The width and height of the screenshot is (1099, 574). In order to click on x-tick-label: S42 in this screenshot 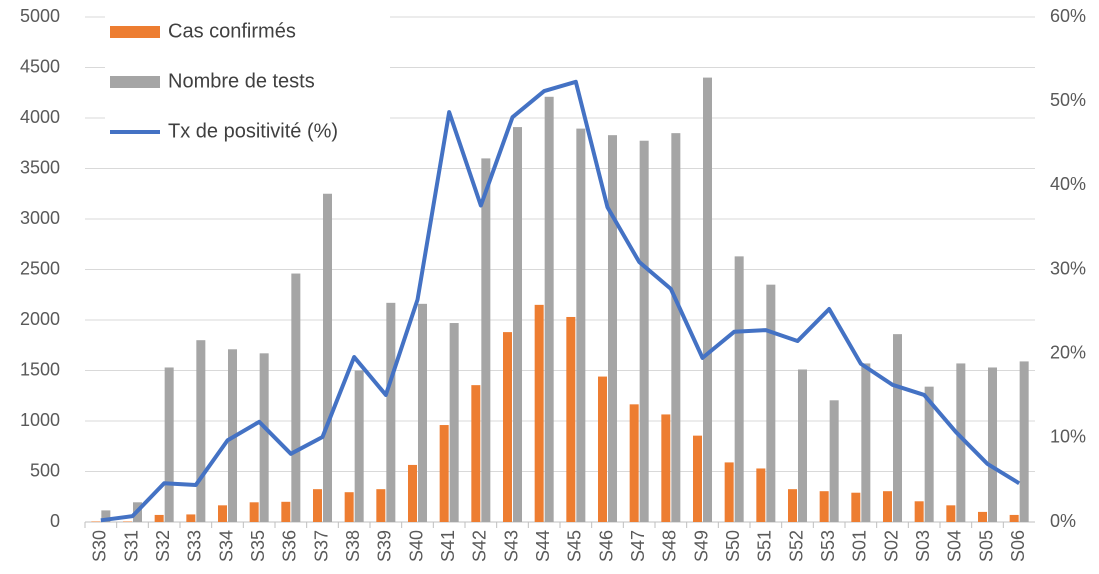, I will do `click(480, 546)`.